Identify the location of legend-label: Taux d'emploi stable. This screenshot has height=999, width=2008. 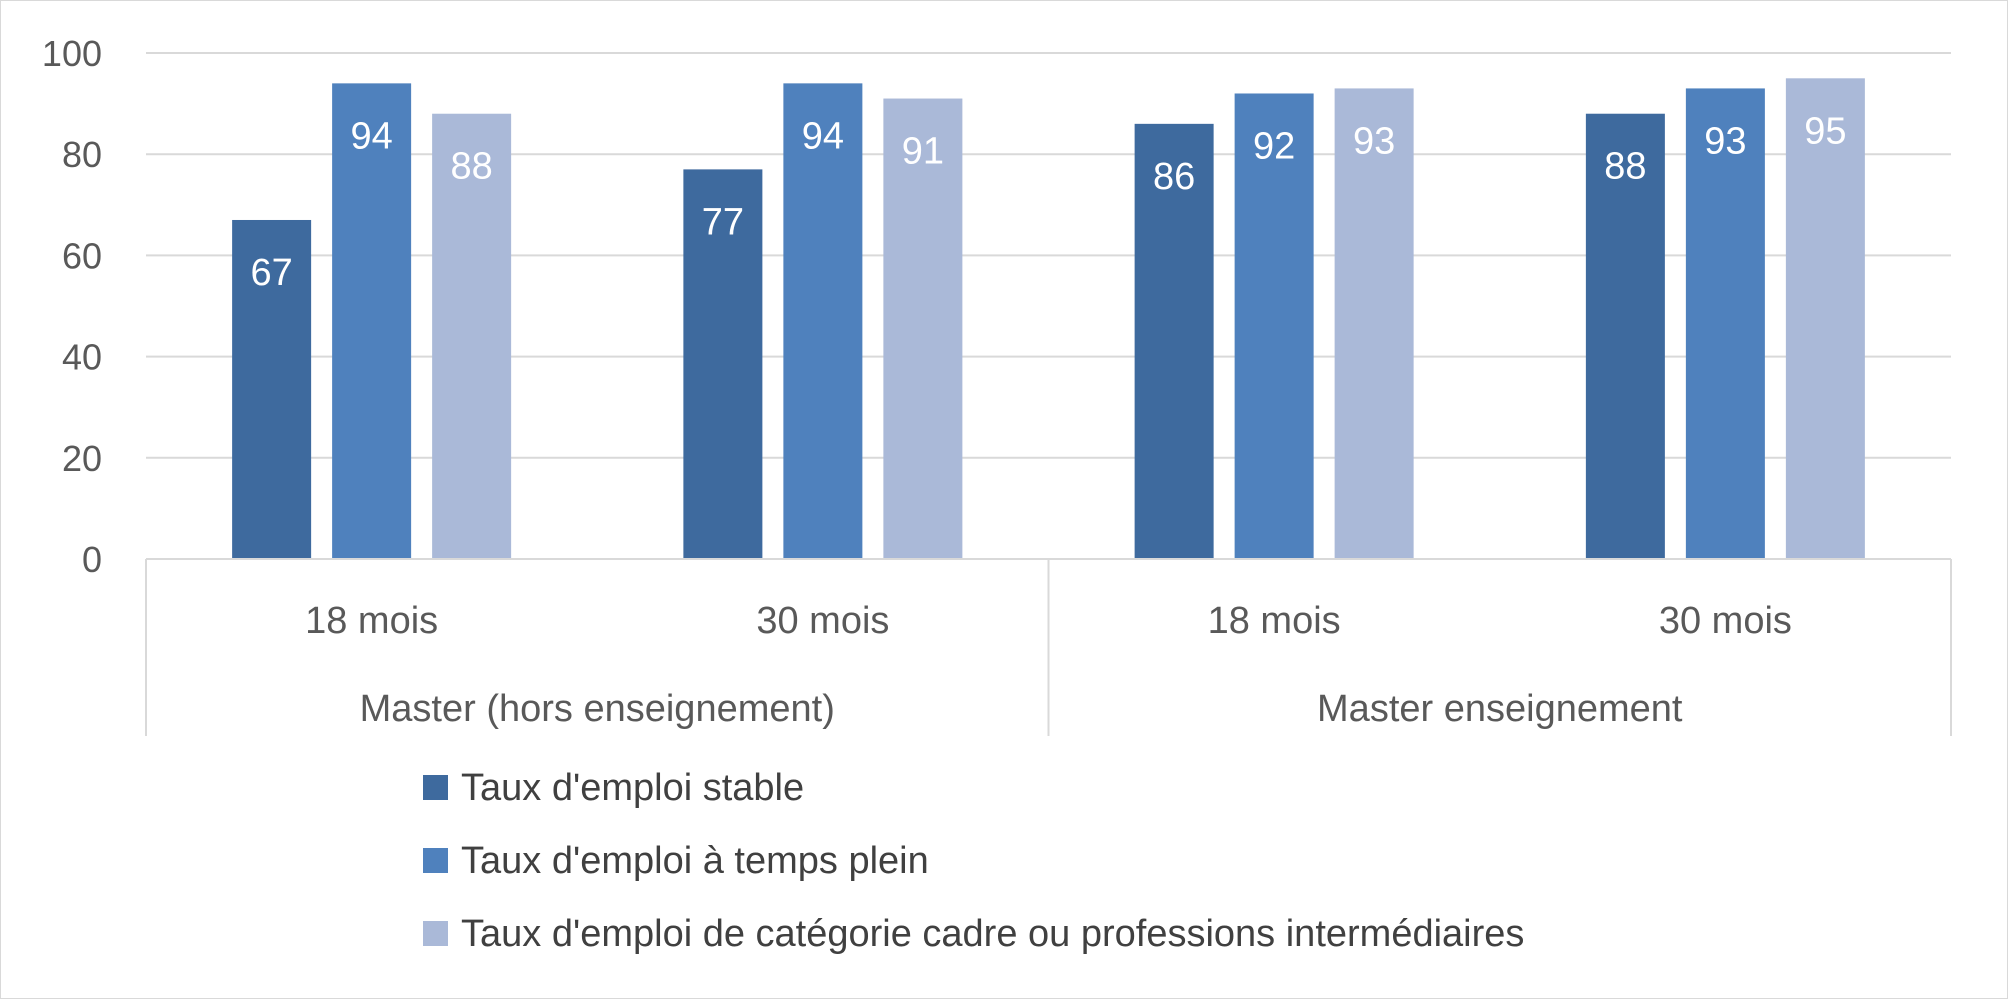
(632, 788).